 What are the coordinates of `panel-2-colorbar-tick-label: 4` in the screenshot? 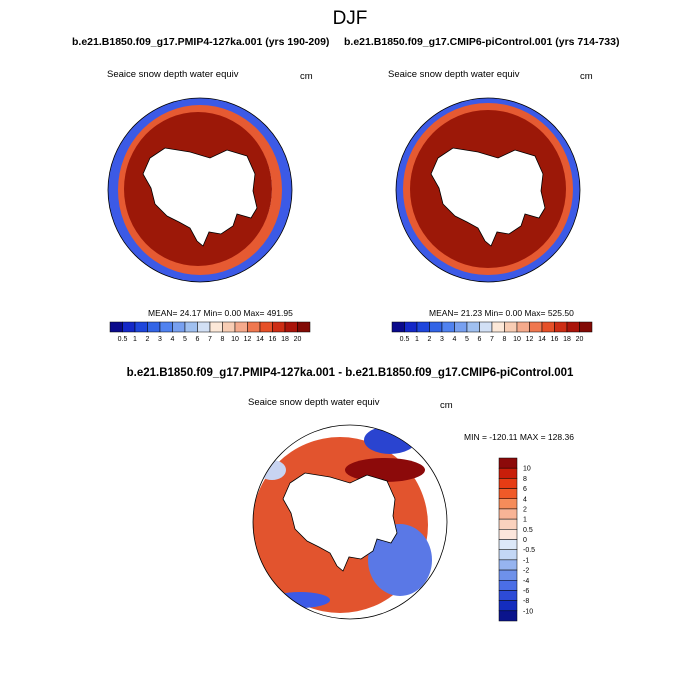 It's located at (455, 339).